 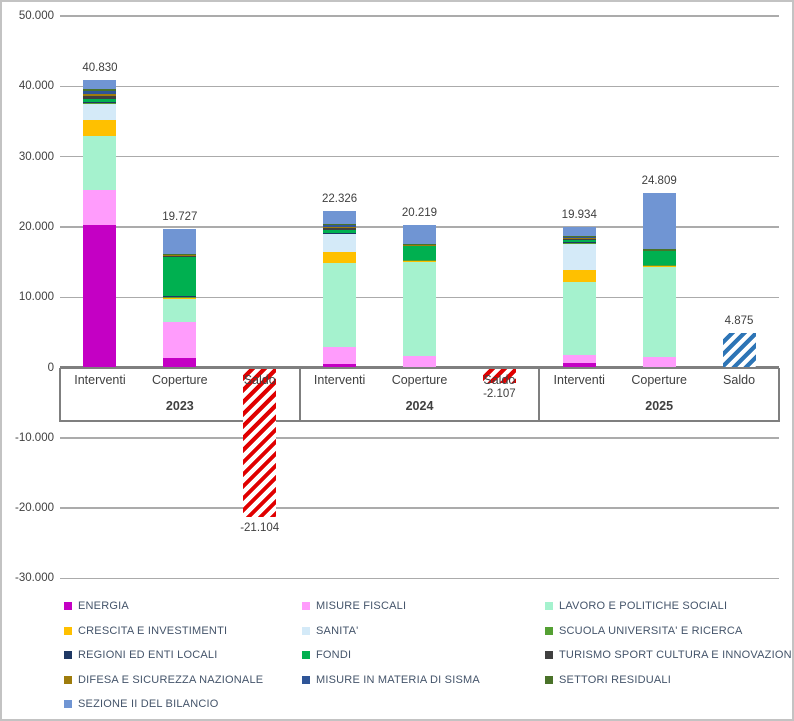 What do you see at coordinates (340, 198) in the screenshot?
I see `bar-total-label: 22.326` at bounding box center [340, 198].